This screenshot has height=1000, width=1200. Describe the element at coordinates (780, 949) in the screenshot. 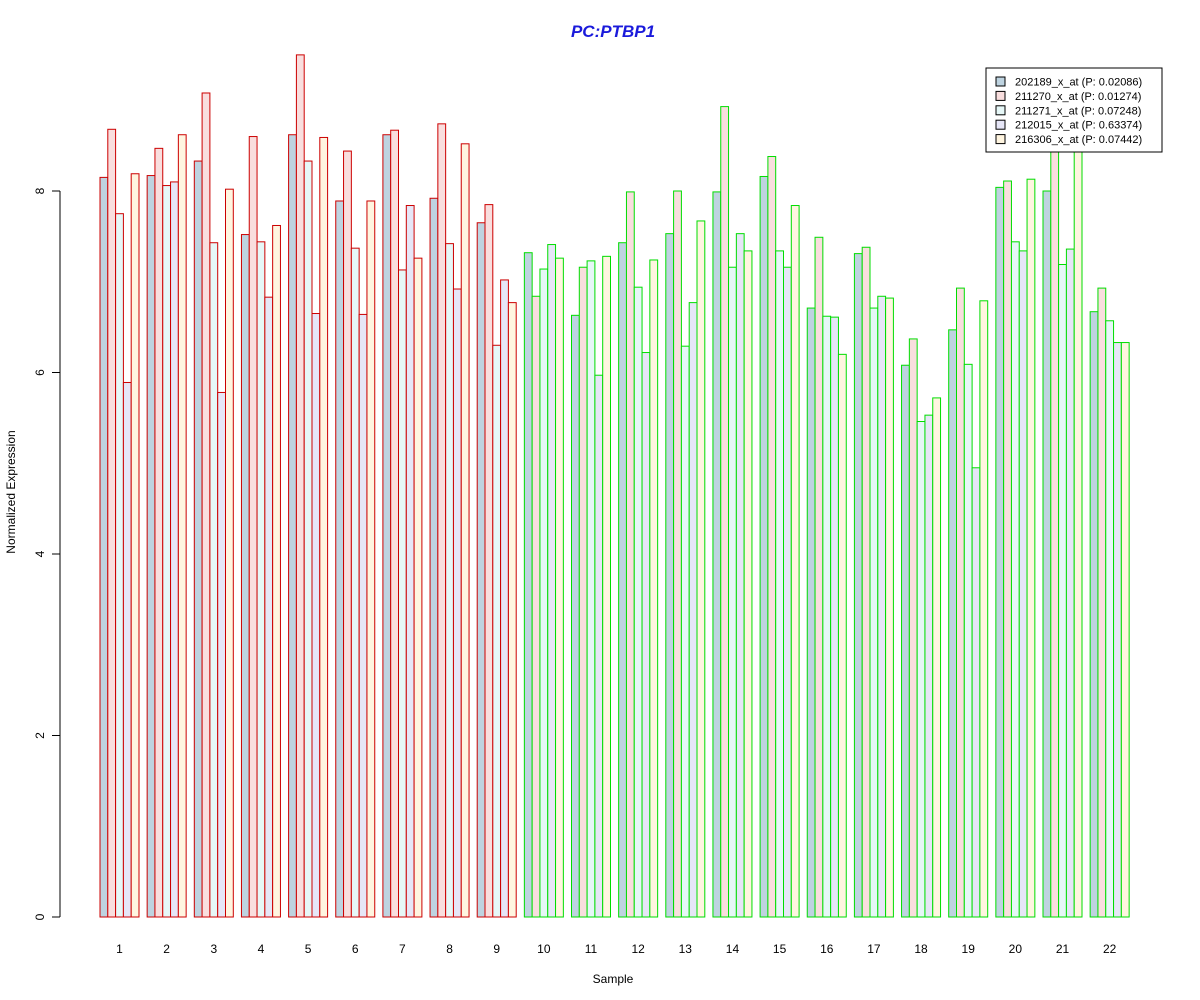

I see `x-tick-label: 15` at that location.